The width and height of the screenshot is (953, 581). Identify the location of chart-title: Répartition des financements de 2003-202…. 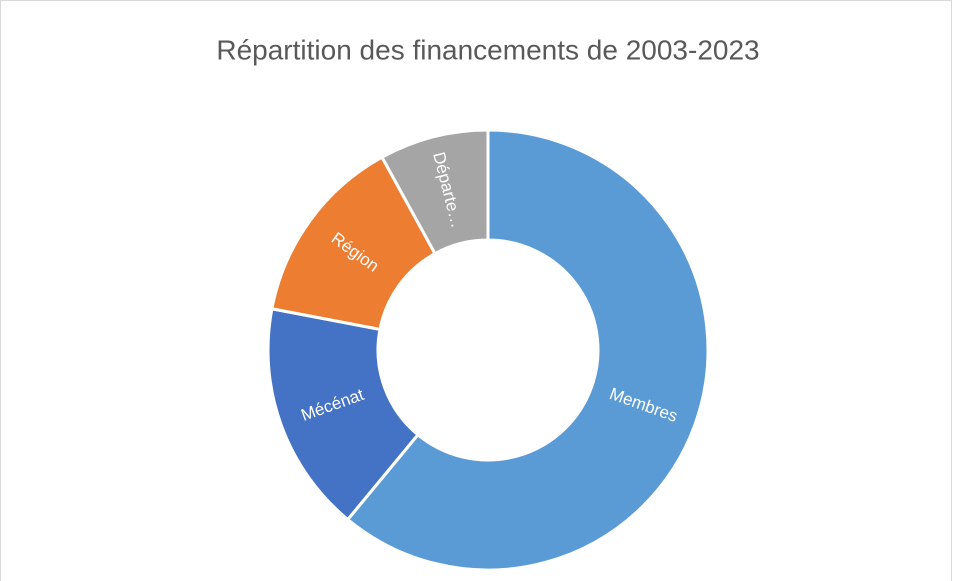
(487, 49).